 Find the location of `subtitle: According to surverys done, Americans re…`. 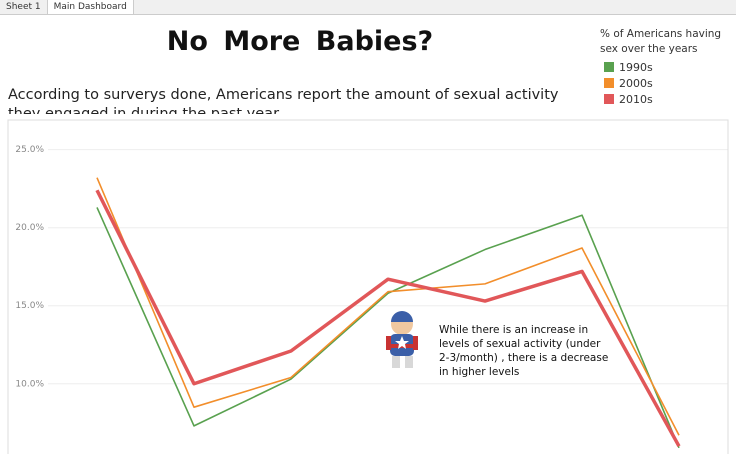

subtitle: According to surverys done, Americans re… is located at coordinates (283, 100).